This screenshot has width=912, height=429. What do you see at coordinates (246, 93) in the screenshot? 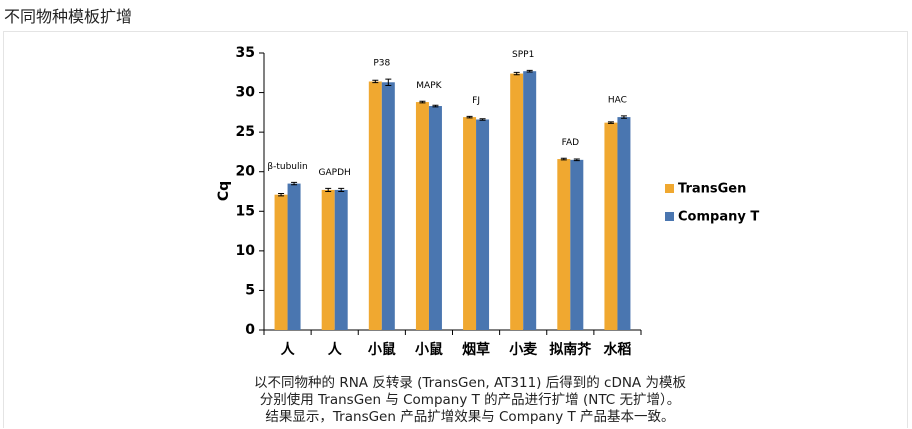
I see `y-tick-label: 30` at bounding box center [246, 93].